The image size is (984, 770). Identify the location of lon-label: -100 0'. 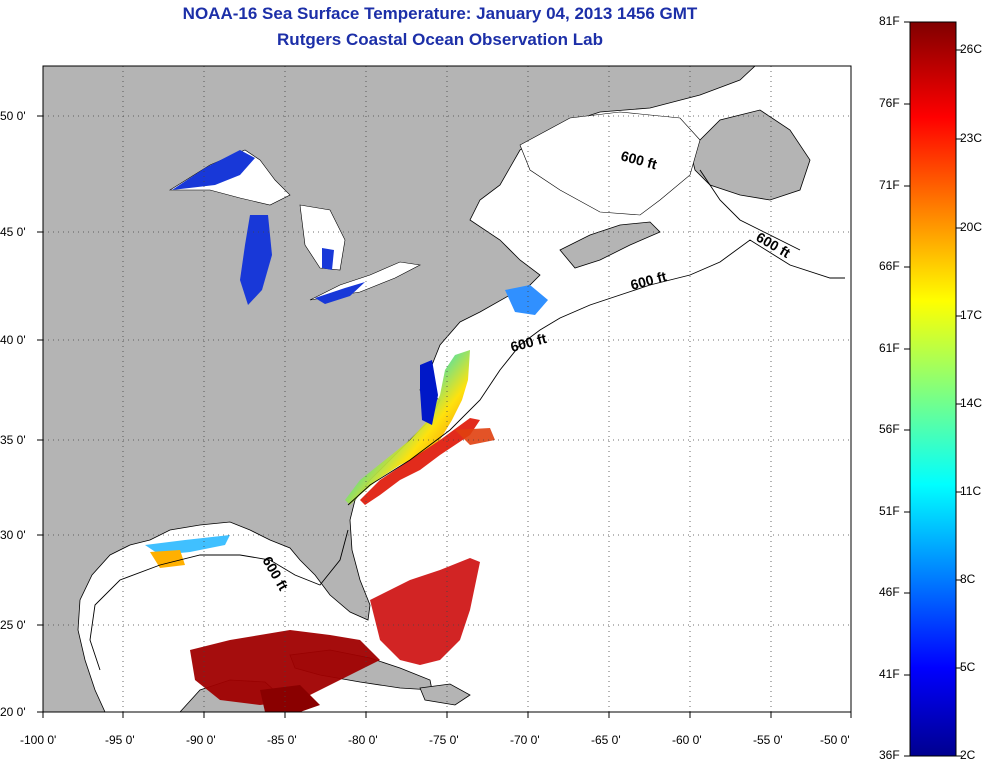
(38, 740).